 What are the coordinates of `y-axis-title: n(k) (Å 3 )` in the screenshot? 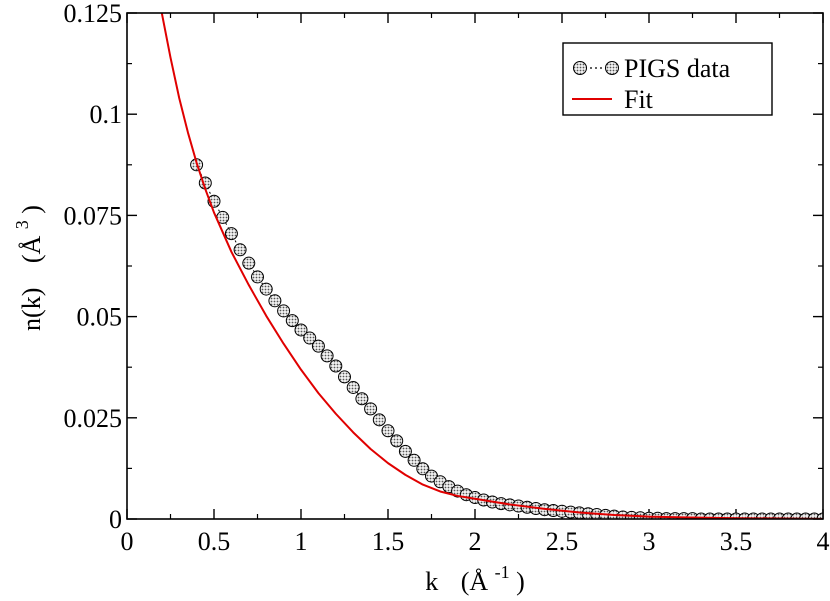 It's located at (25, 268).